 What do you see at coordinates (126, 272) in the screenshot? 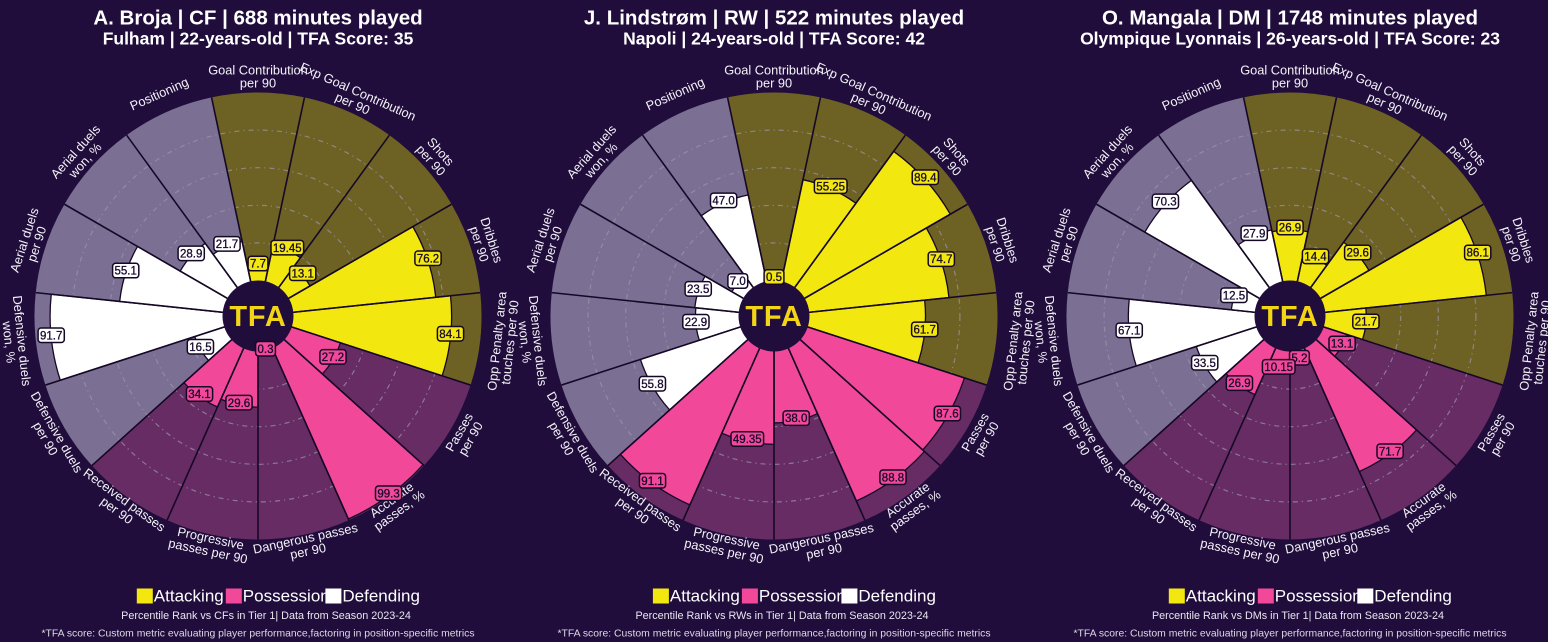
I see `svg-text: 55.1` at bounding box center [126, 272].